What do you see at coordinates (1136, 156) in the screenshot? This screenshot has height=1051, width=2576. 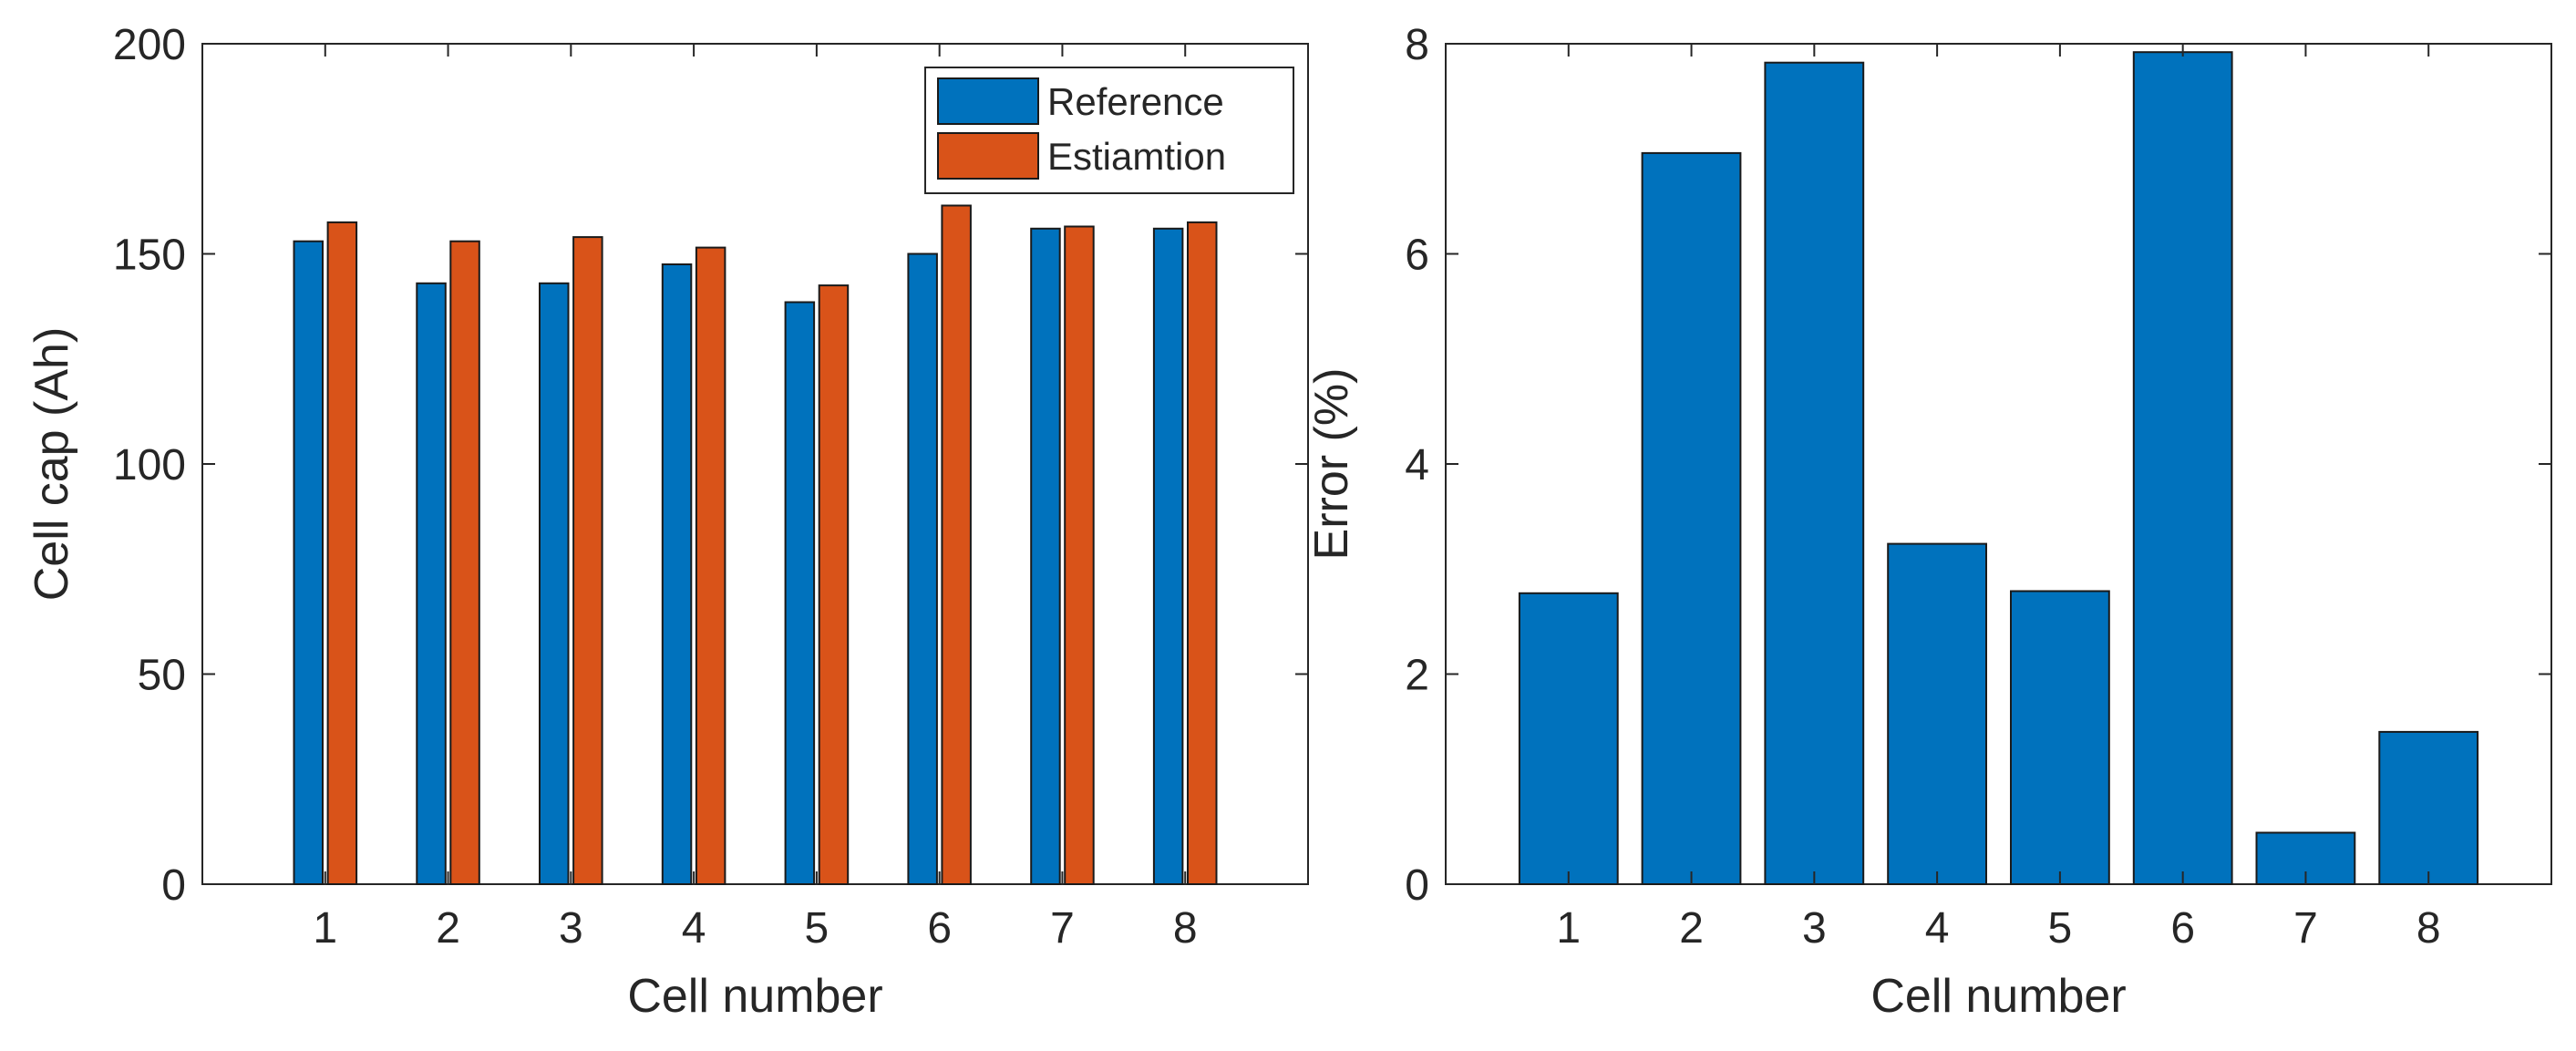 I see `legend-label-estiamtion: Estiamtion` at bounding box center [1136, 156].